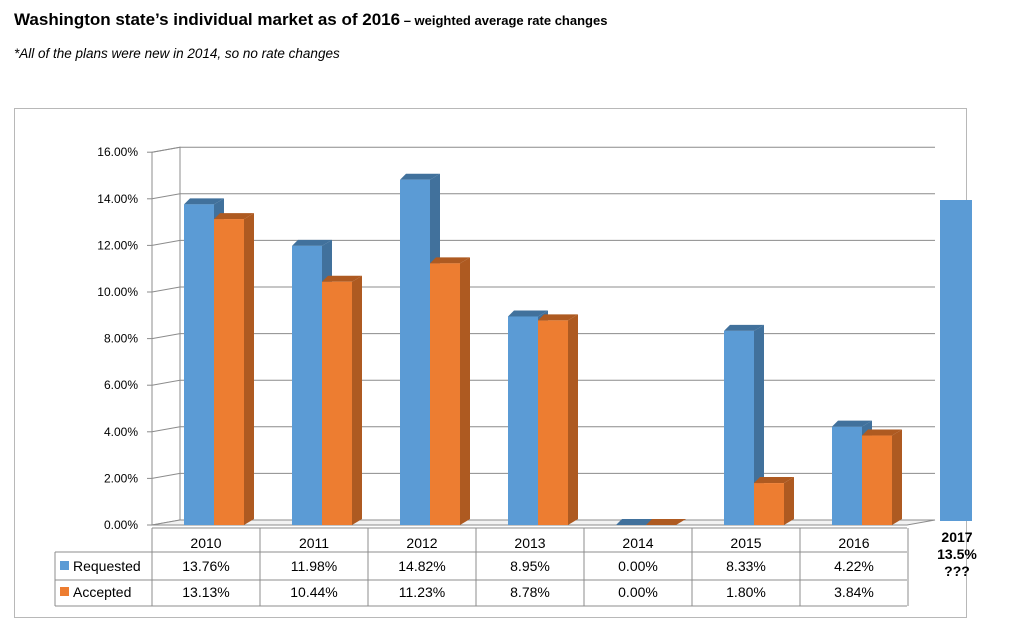  I want to click on data-label: 13.76%, so click(205, 566).